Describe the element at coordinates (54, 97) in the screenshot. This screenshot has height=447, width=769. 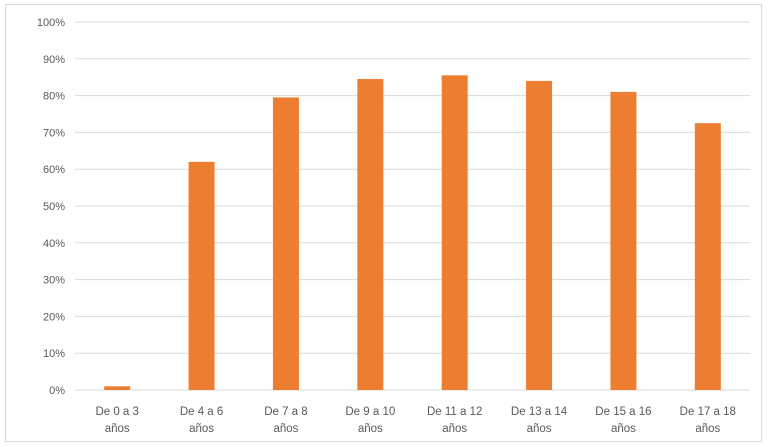
I see `y-tick-label: 80%` at that location.